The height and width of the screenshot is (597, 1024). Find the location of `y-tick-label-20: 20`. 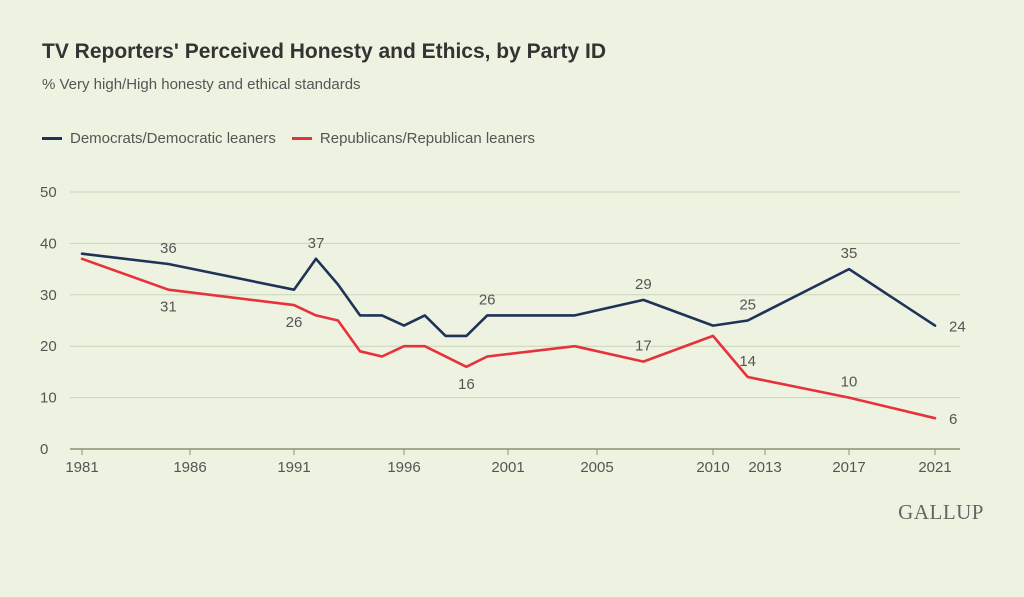

y-tick-label-20: 20 is located at coordinates (48, 346).